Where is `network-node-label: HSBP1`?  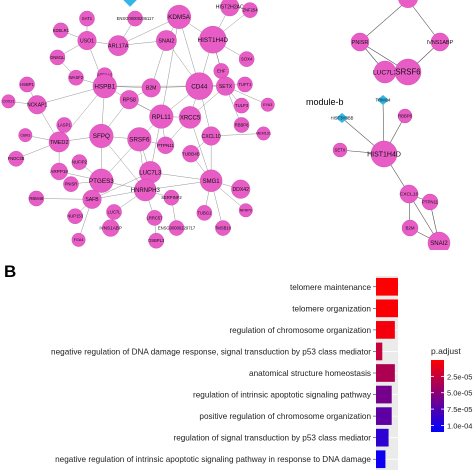 network-node-label: HSBP1 is located at coordinates (27, 84).